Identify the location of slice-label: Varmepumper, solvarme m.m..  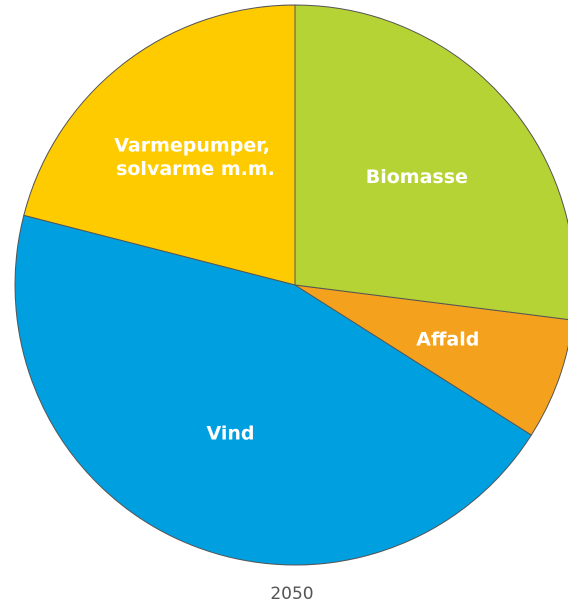
(195, 157).